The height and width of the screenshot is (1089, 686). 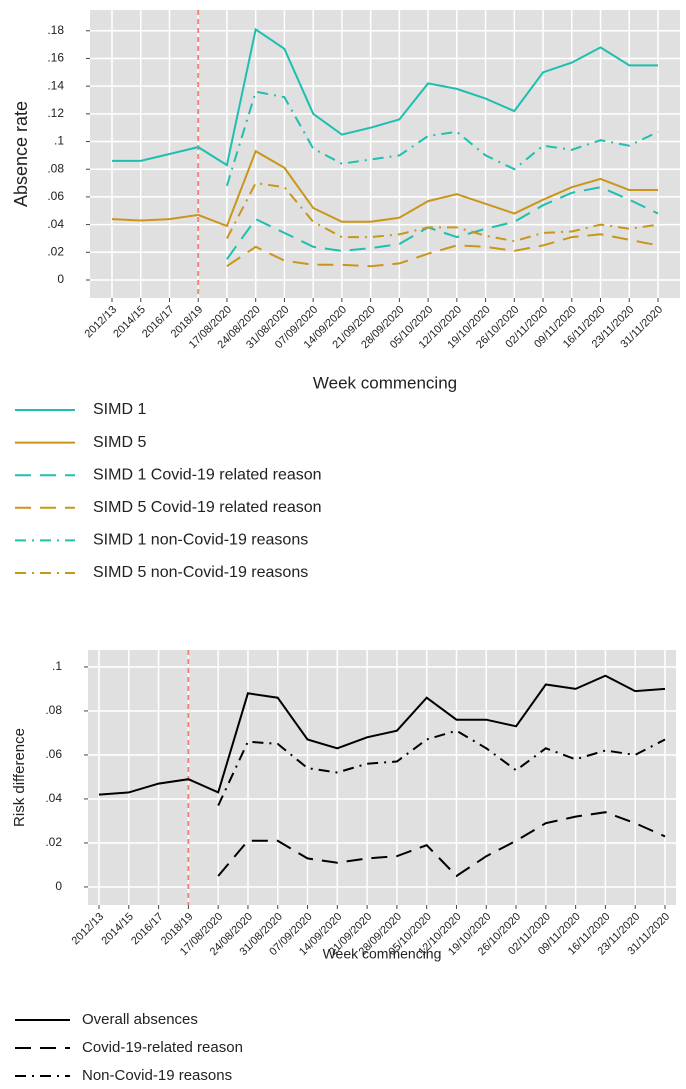 I want to click on legend-label: SIMD 1 Covid-19 related reason, so click(x=207, y=474).